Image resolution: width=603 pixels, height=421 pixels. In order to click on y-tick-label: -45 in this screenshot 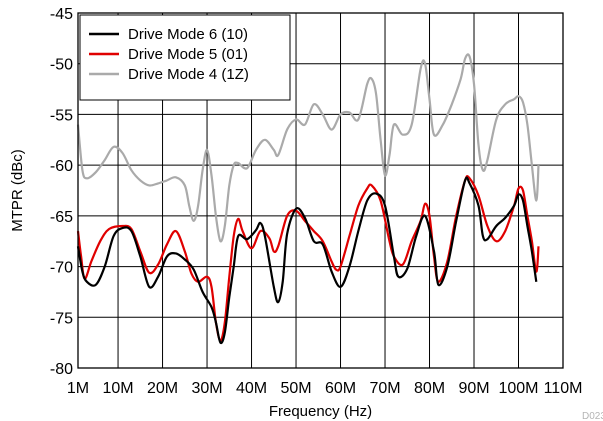, I will do `click(61, 14)`.